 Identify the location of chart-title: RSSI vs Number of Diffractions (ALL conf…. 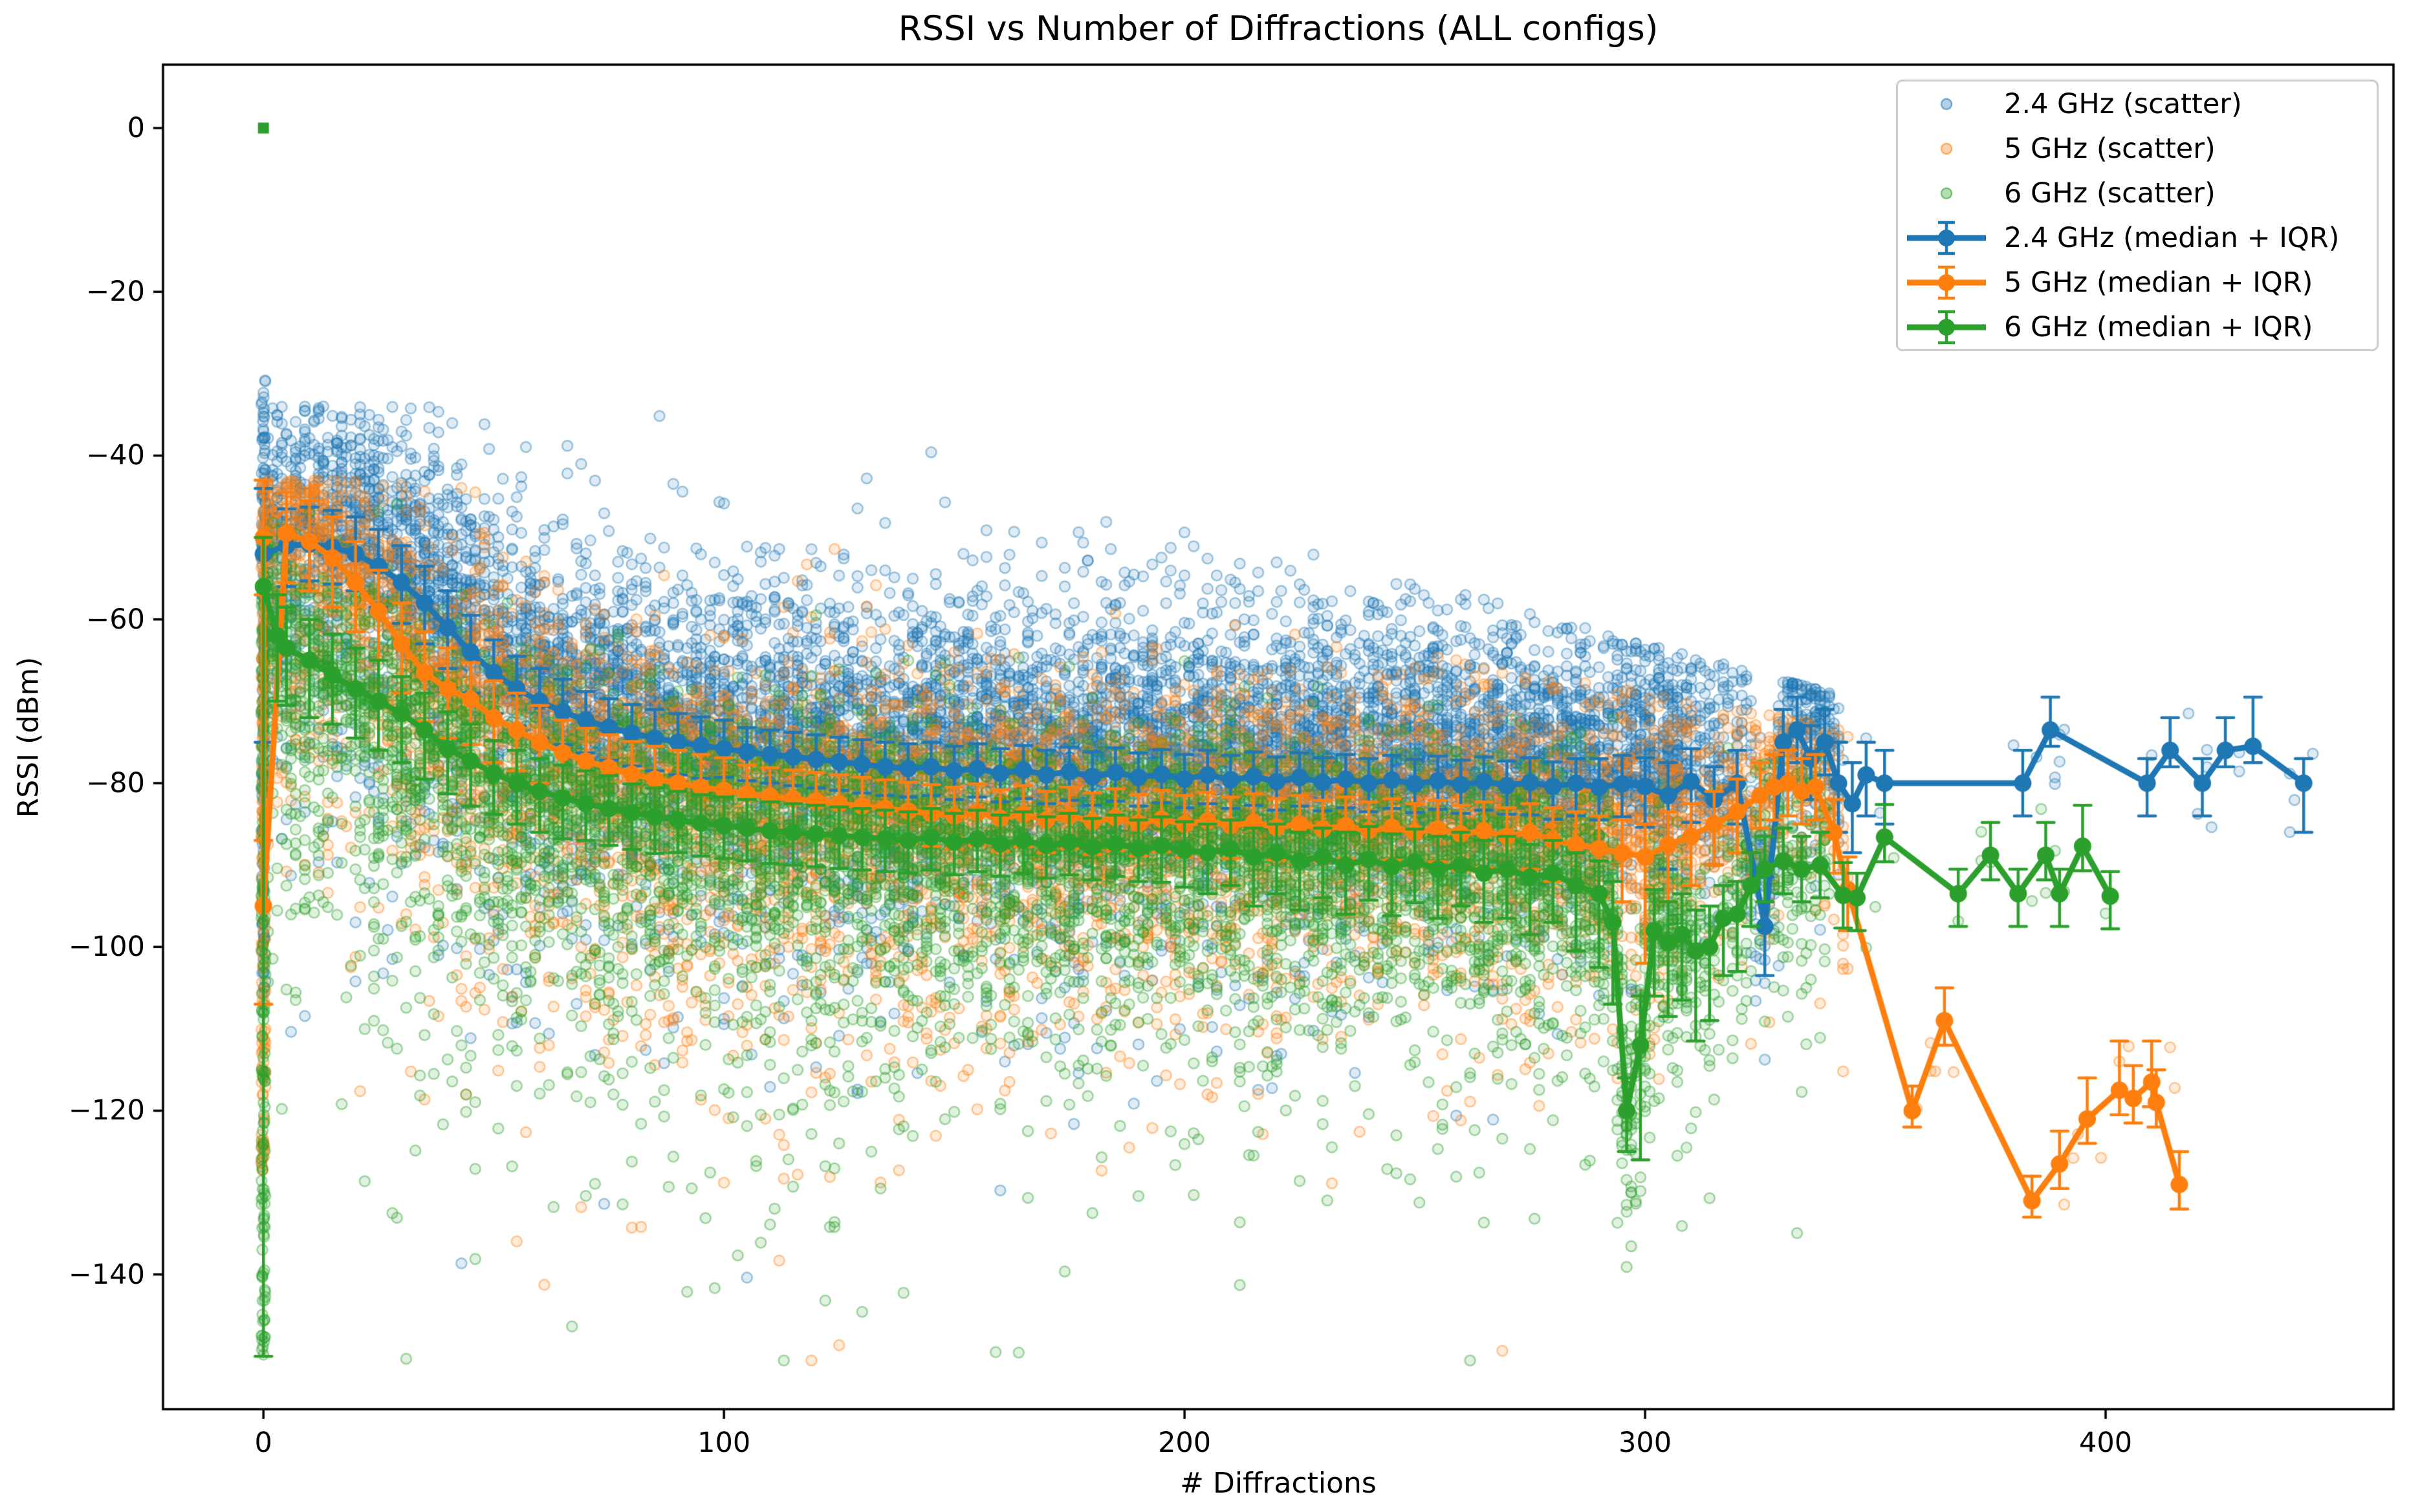
(1278, 29).